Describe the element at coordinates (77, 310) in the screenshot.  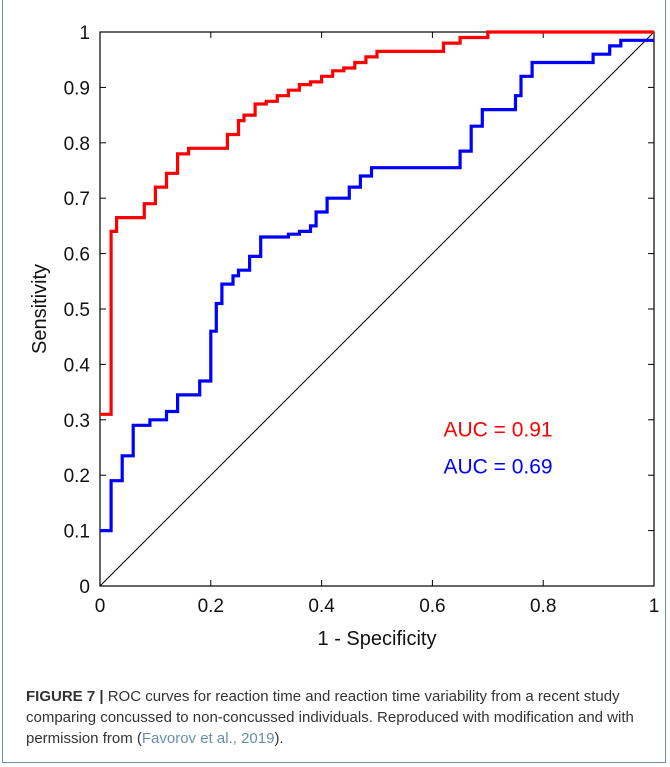
I see `y-tick-label: 0.5` at that location.